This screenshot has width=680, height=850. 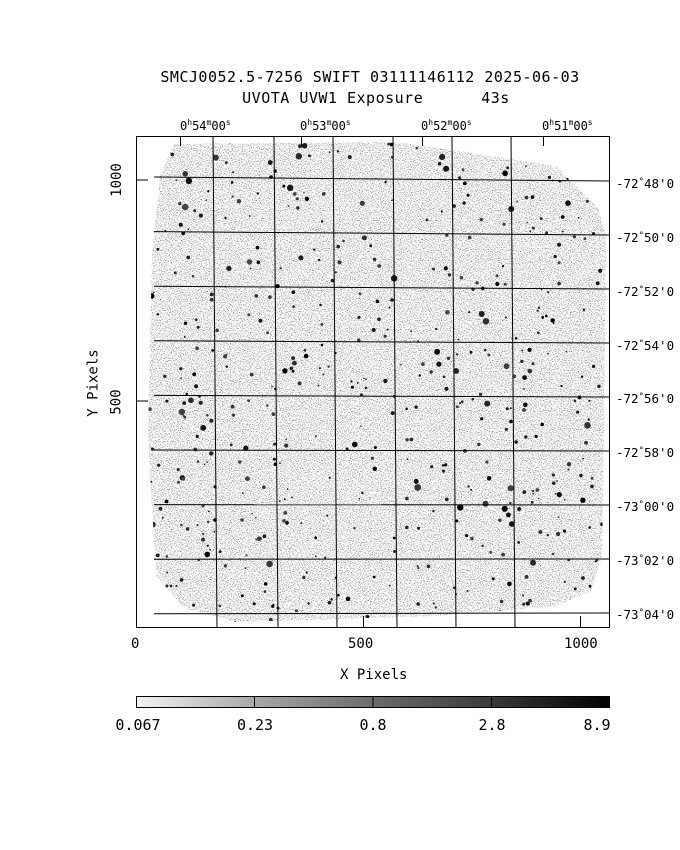 What do you see at coordinates (645, 237) in the screenshot?
I see `dec-tick-label: -72°50'0` at bounding box center [645, 237].